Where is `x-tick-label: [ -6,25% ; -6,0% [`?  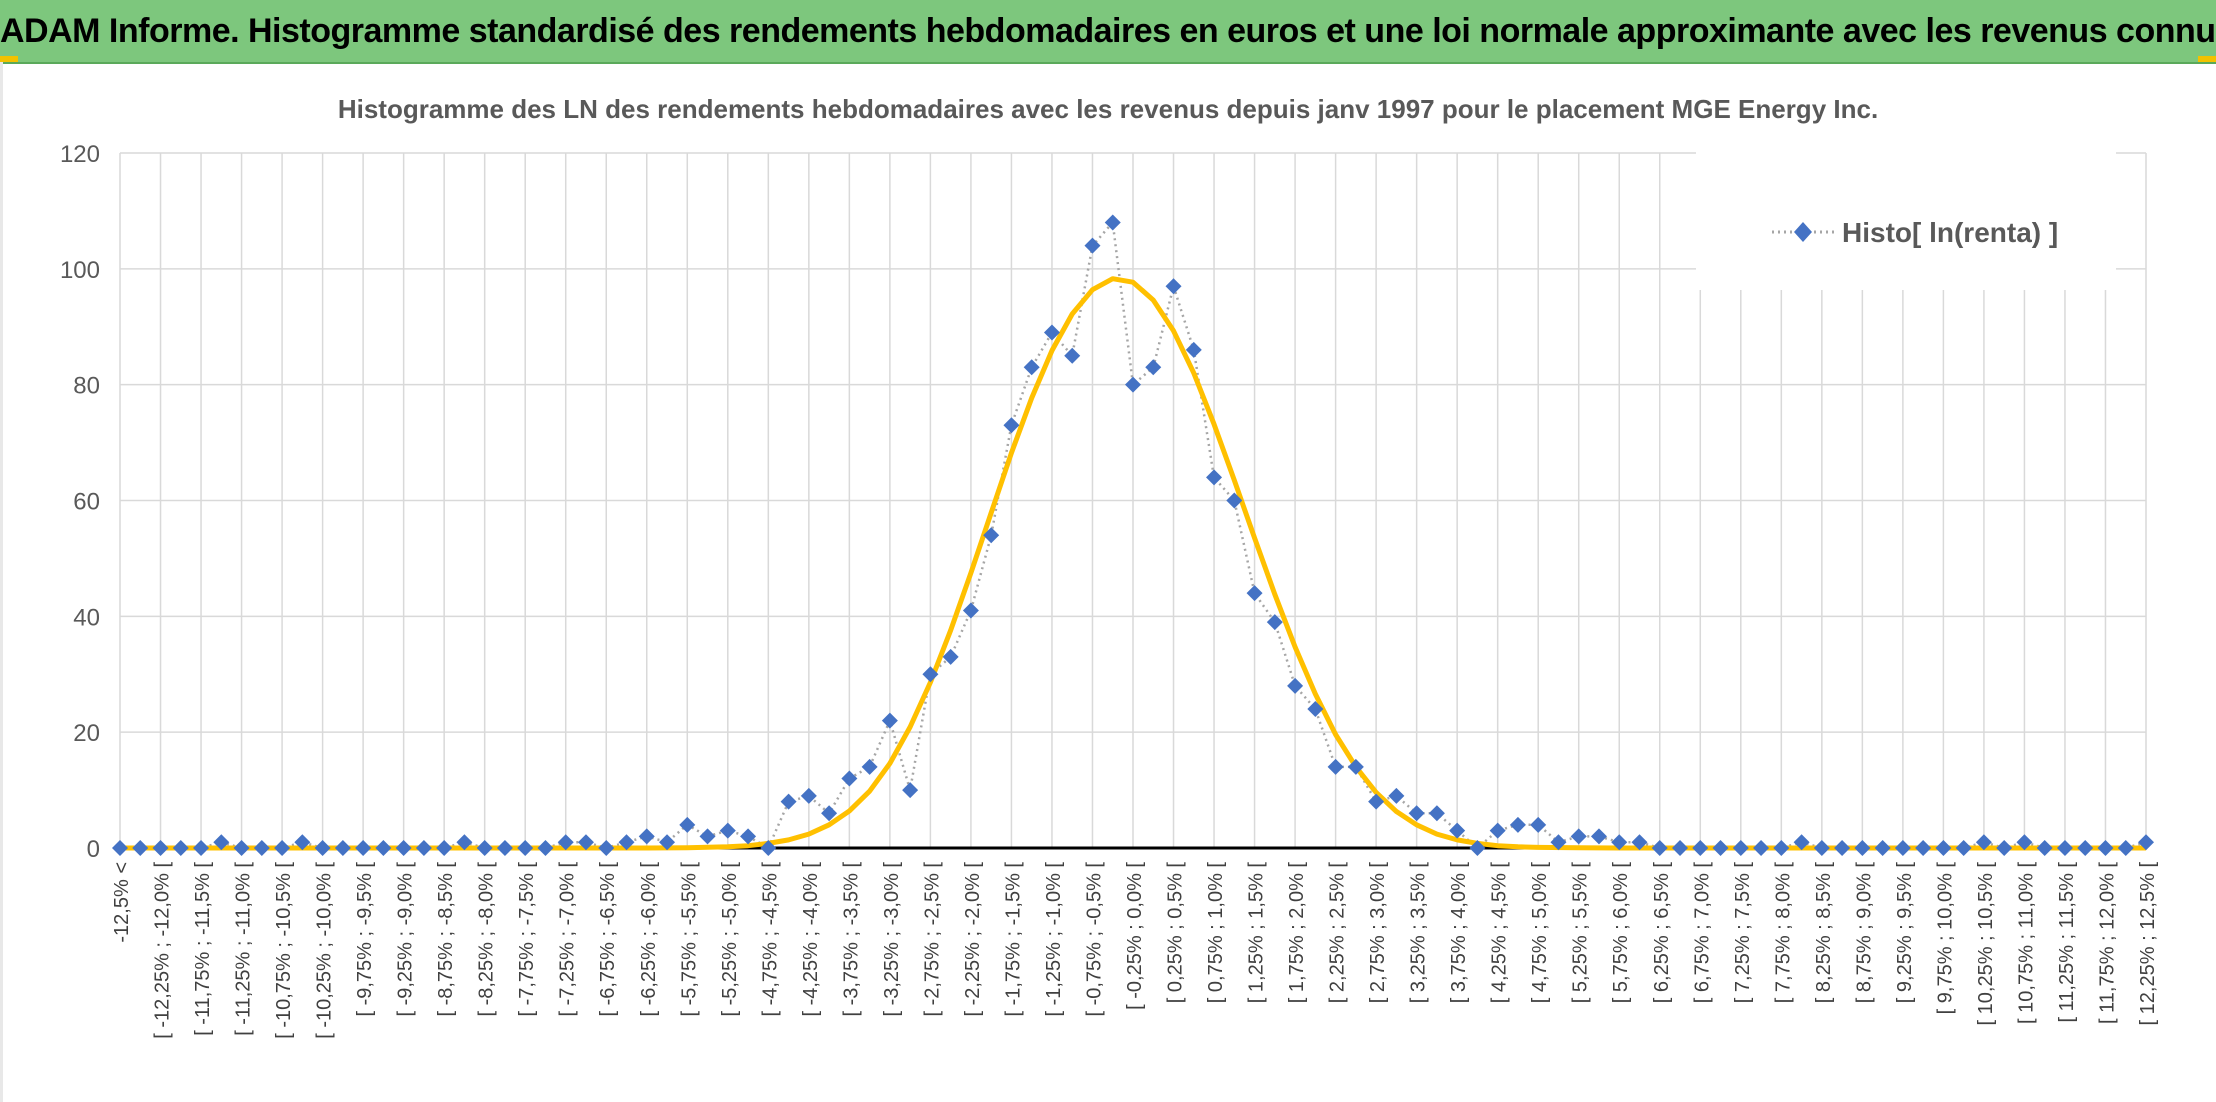
x-tick-label: [ -6,25% ; -6,0% [ is located at coordinates (649, 939).